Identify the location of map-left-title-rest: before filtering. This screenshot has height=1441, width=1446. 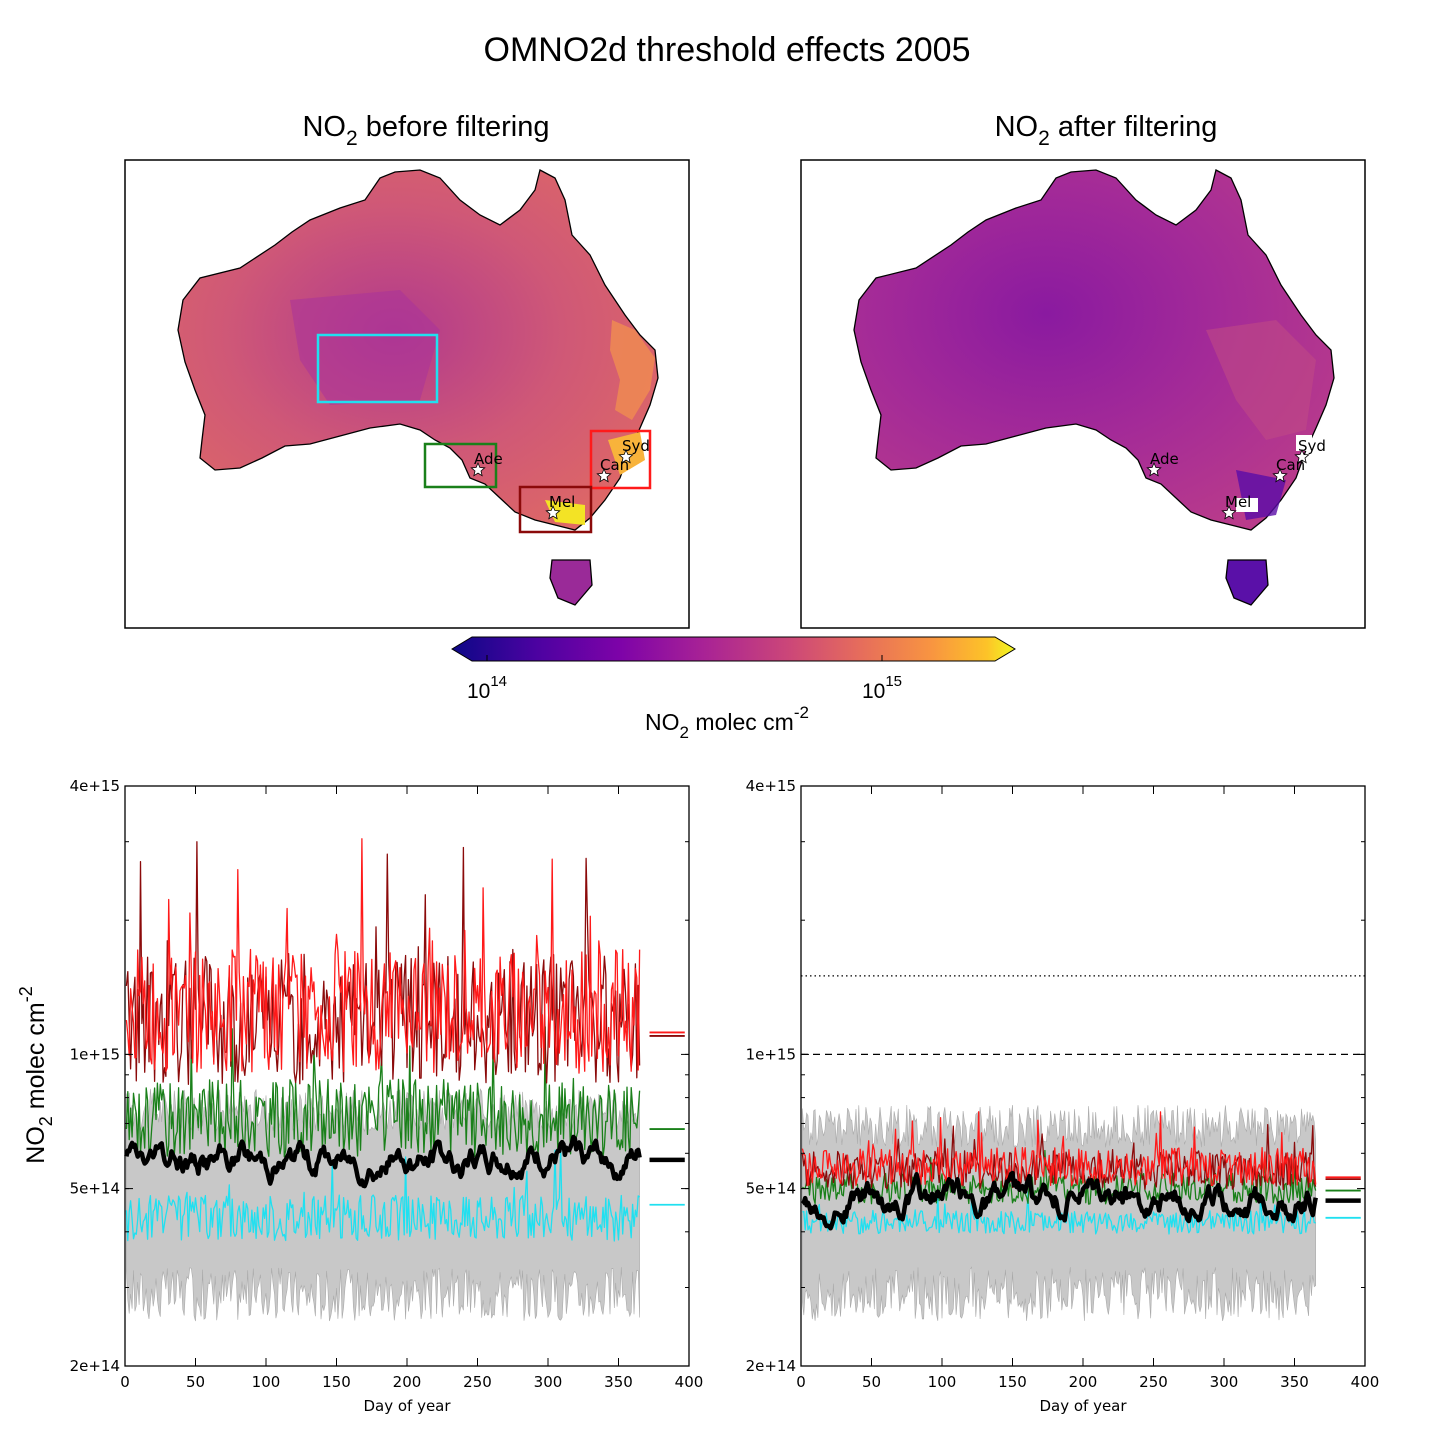
(454, 127).